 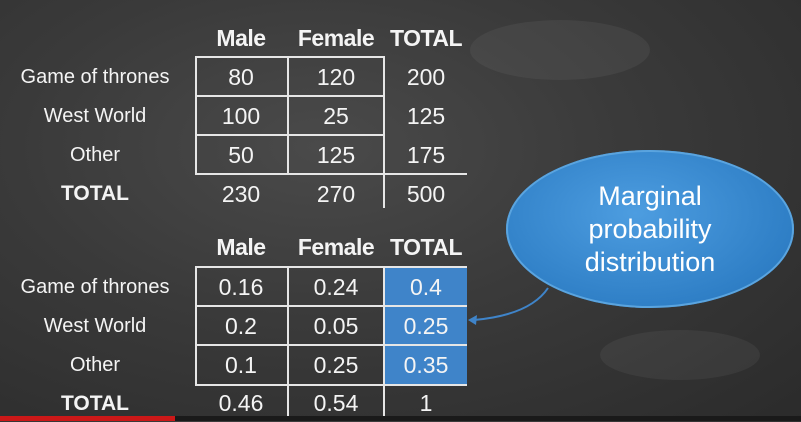 I want to click on bottom-cell: 0.1, so click(x=241, y=364).